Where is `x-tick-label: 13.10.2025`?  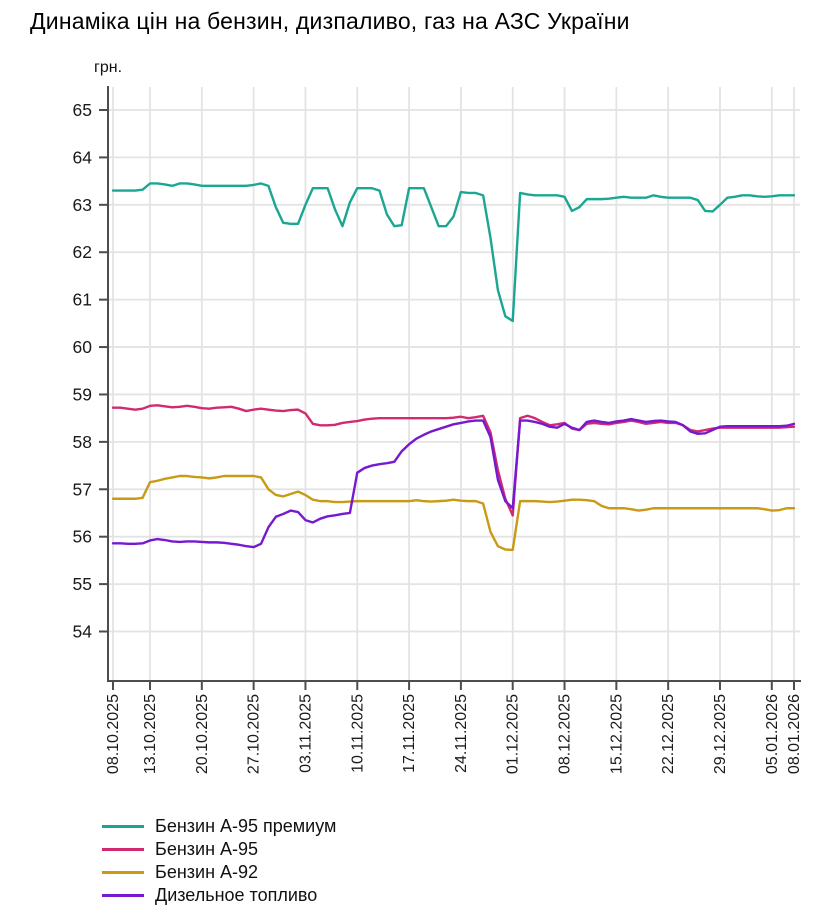
x-tick-label: 13.10.2025 is located at coordinates (150, 734).